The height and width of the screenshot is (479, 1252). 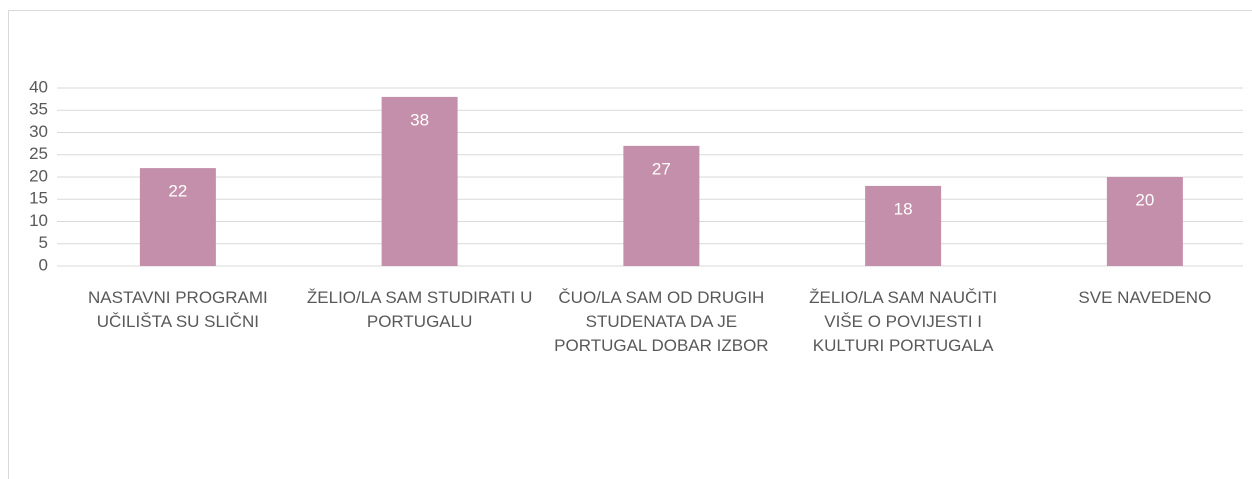 What do you see at coordinates (38, 131) in the screenshot?
I see `y-tick-label: 30` at bounding box center [38, 131].